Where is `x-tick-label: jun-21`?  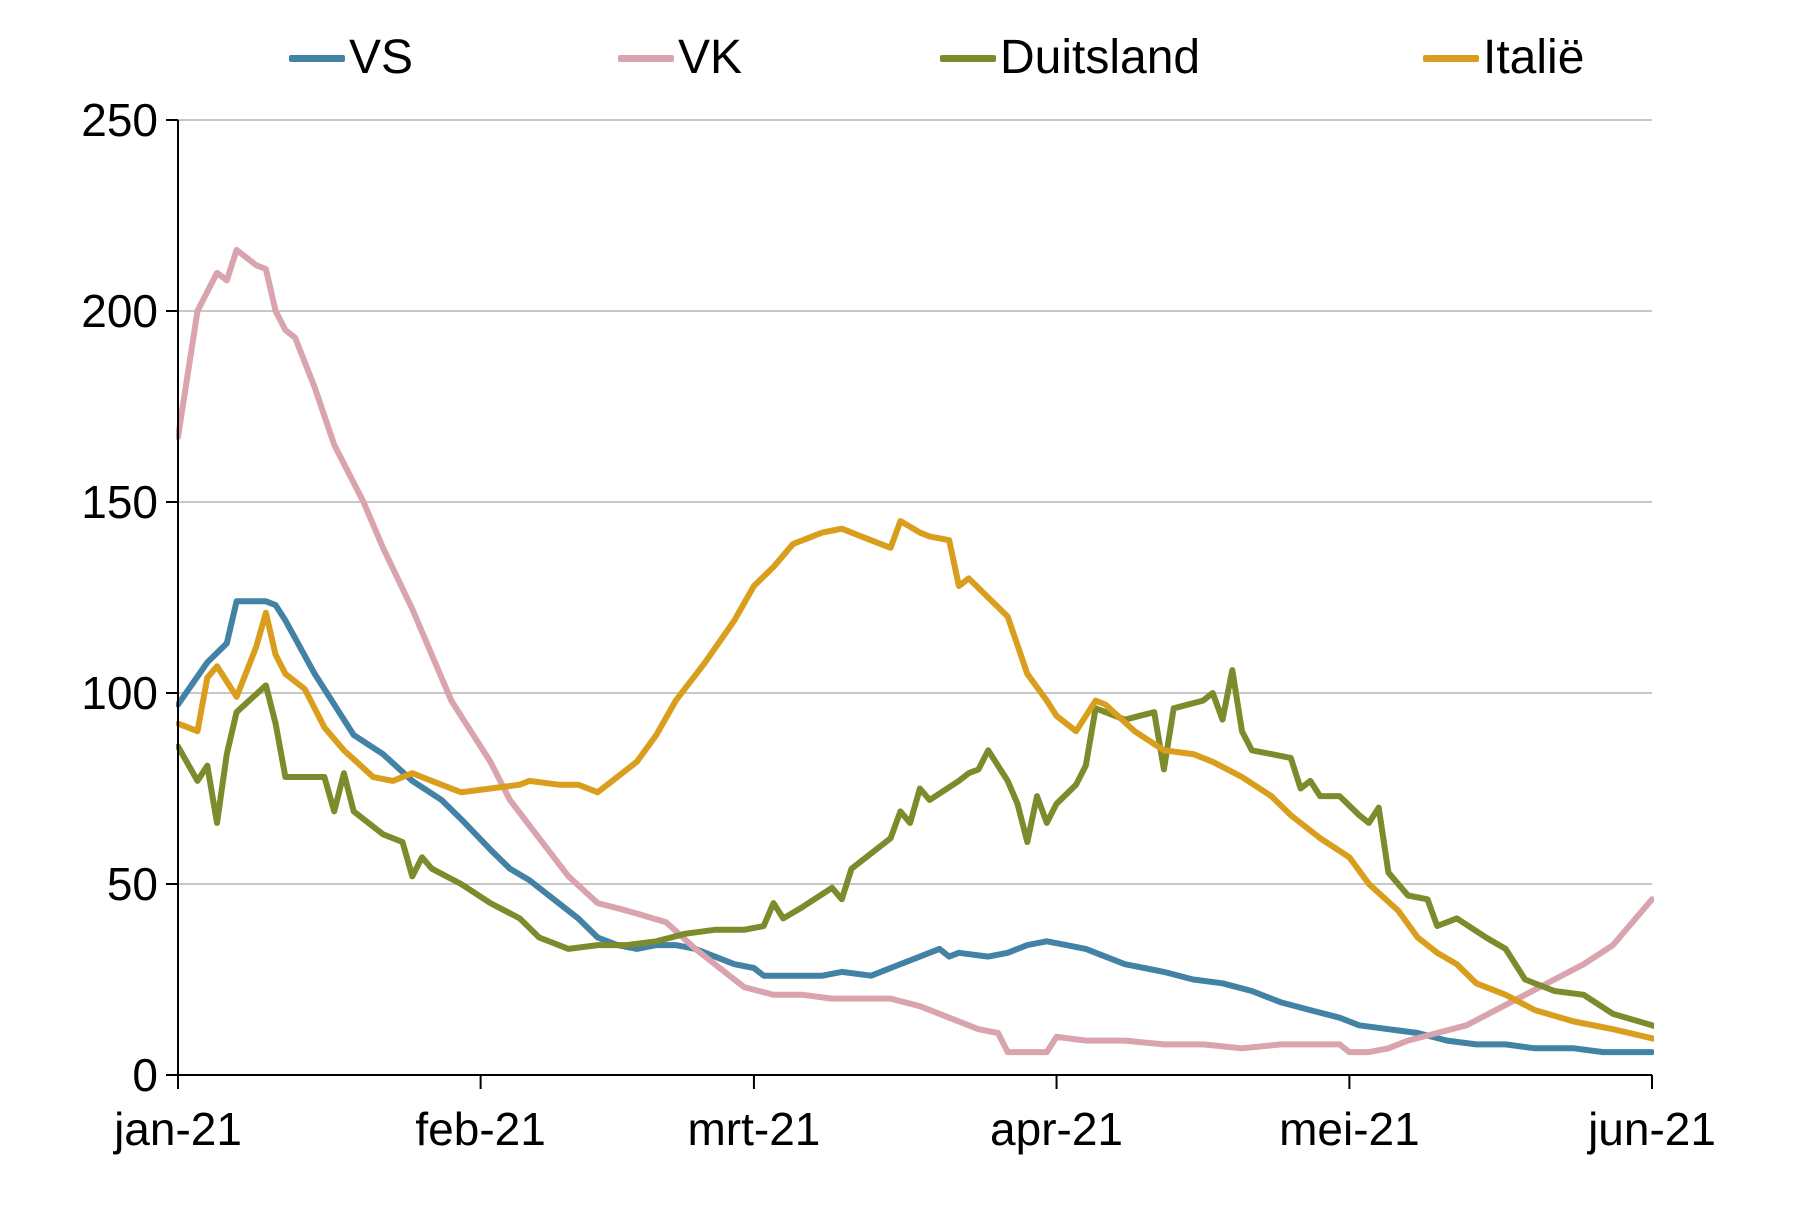 x-tick-label: jun-21 is located at coordinates (1651, 1129).